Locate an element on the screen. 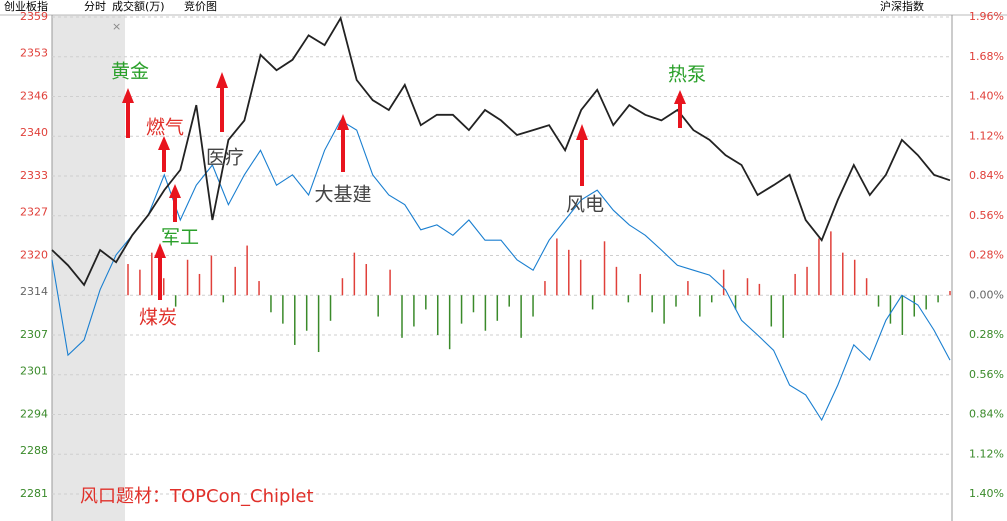  y-tick-label: 2314 is located at coordinates (34, 291).